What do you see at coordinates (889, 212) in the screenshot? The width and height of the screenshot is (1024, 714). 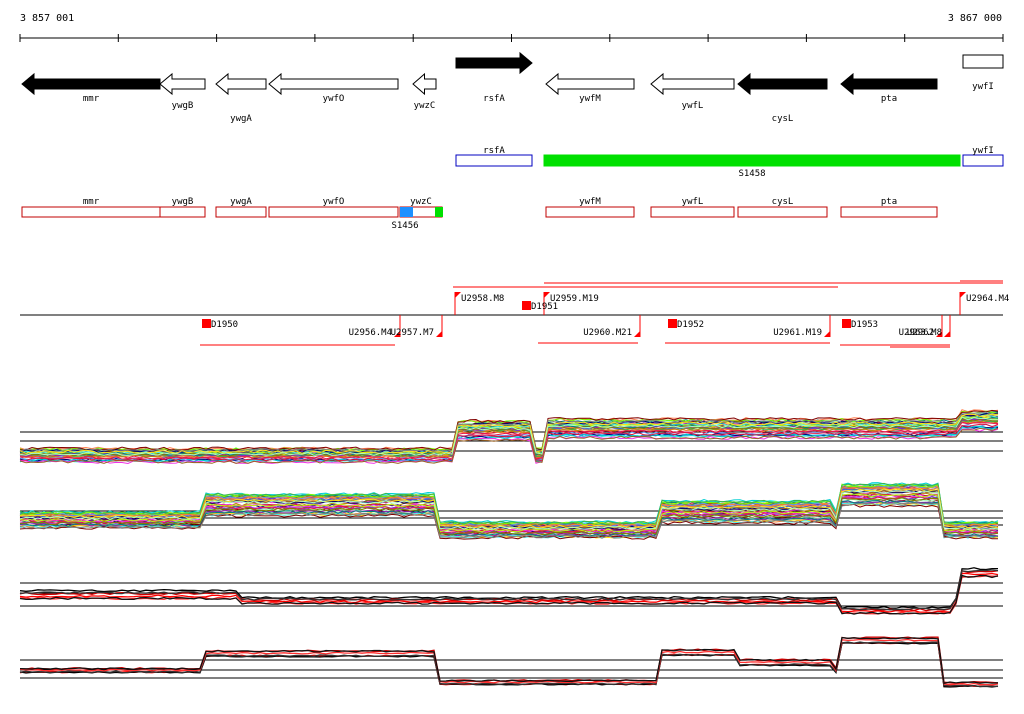 I see `down-box-pta` at bounding box center [889, 212].